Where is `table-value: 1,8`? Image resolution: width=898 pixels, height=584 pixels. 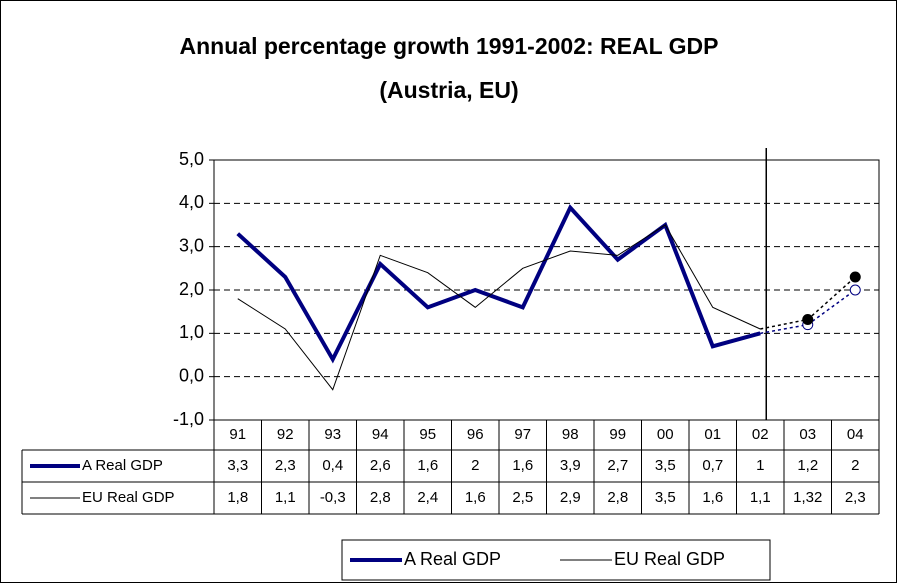
table-value: 1,8 is located at coordinates (237, 497).